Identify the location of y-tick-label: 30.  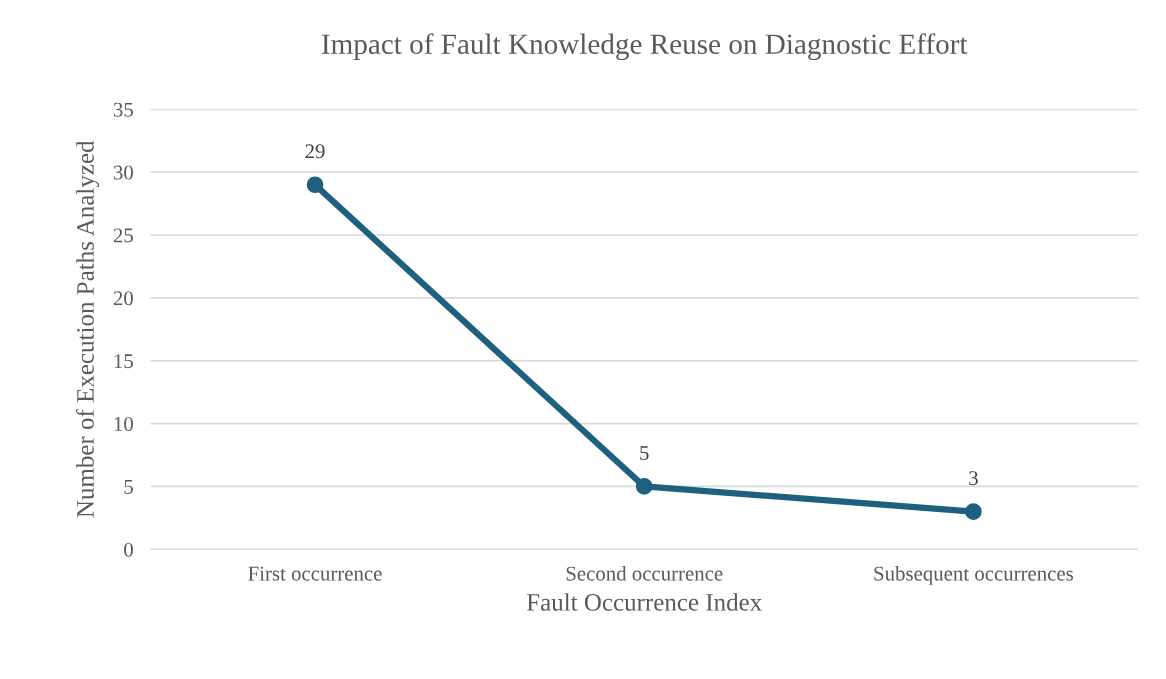
(123, 172).